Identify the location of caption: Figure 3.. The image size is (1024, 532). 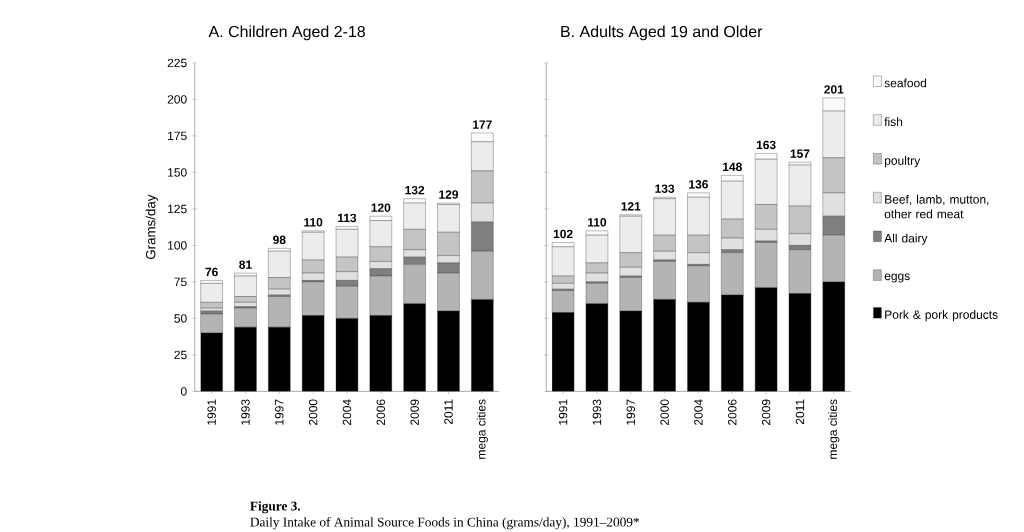
(275, 507).